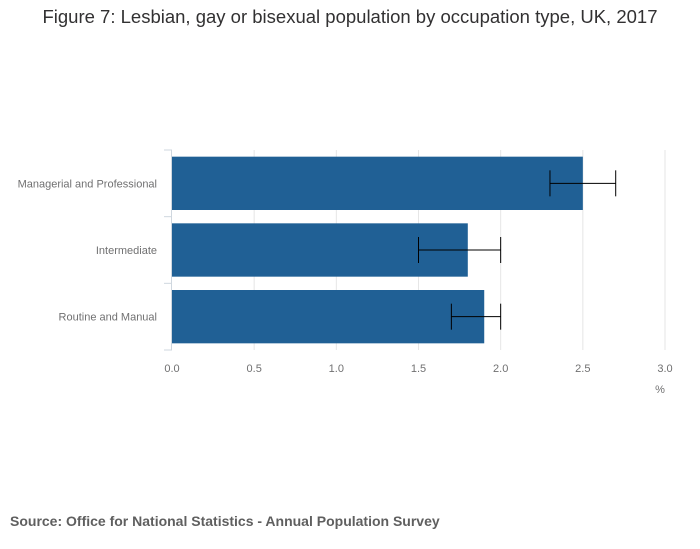 The width and height of the screenshot is (700, 549). I want to click on x-tick-label: 3.0, so click(664, 369).